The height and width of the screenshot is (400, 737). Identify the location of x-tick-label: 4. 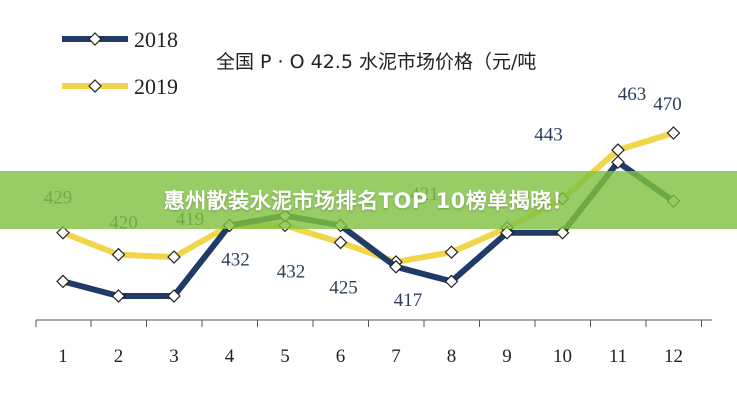
(230, 356).